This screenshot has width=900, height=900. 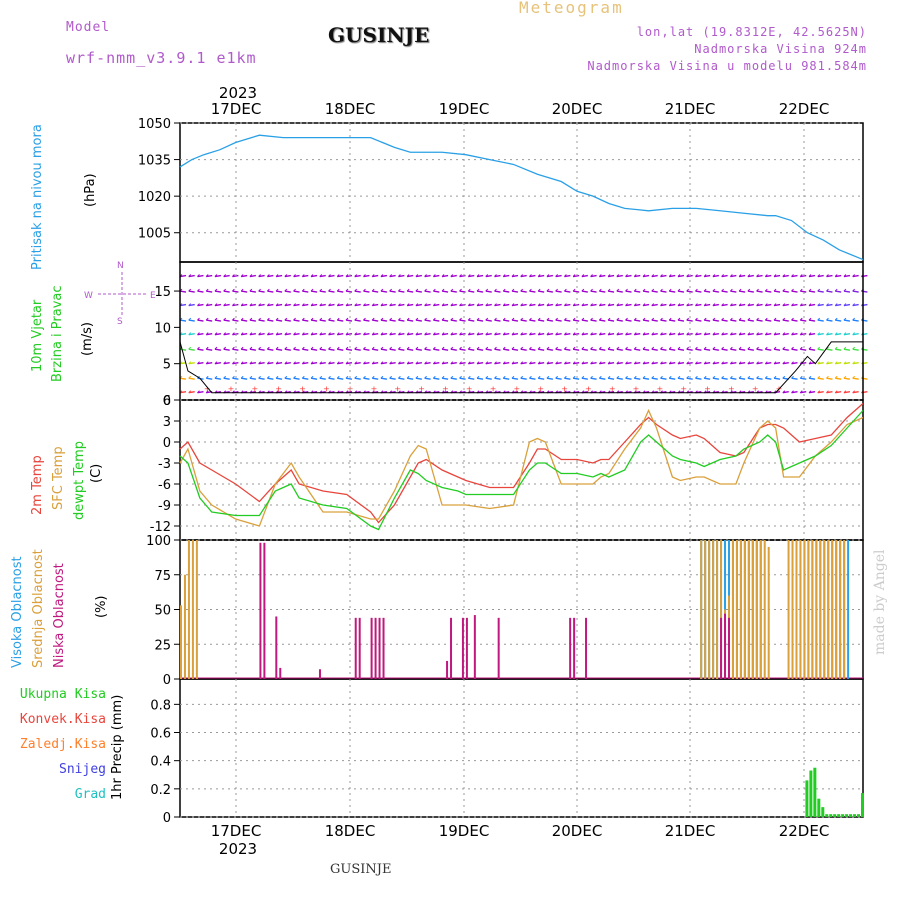 I want to click on compass-e: E, so click(x=153, y=296).